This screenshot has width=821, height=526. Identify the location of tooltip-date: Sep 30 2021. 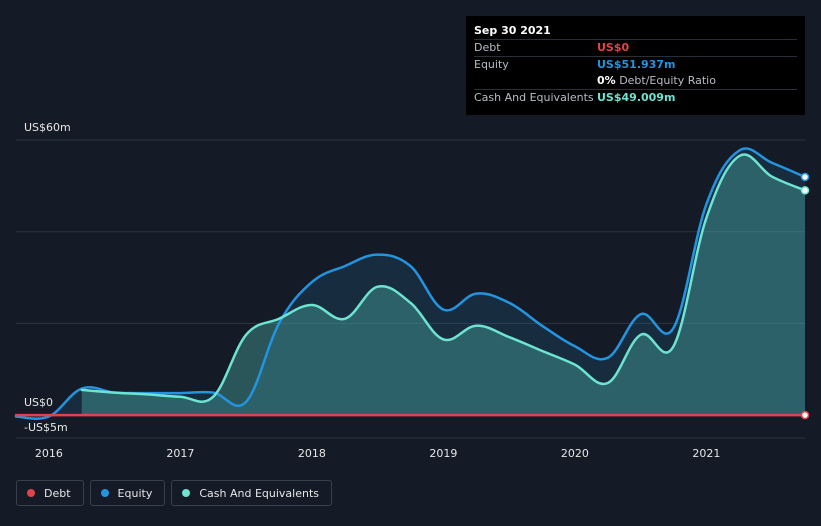
(512, 30).